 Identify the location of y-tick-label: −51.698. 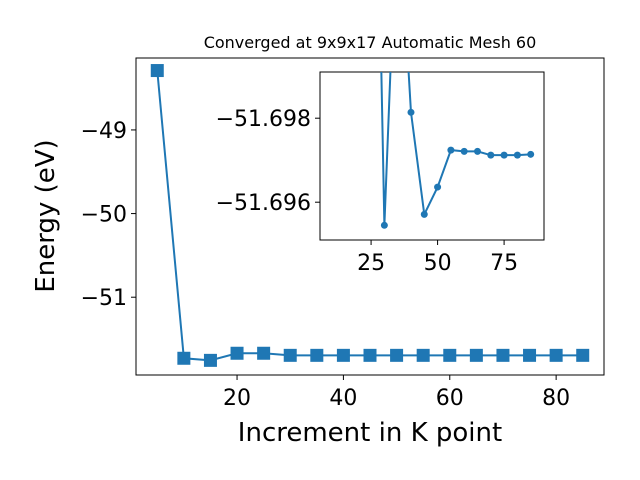
(263, 119).